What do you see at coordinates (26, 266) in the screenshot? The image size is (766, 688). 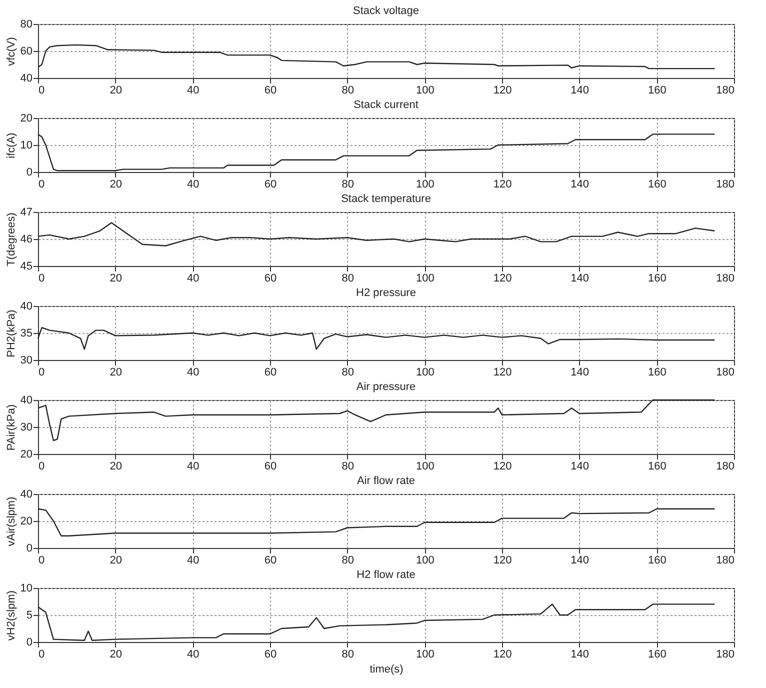 I see `y-tick-label: 45` at bounding box center [26, 266].